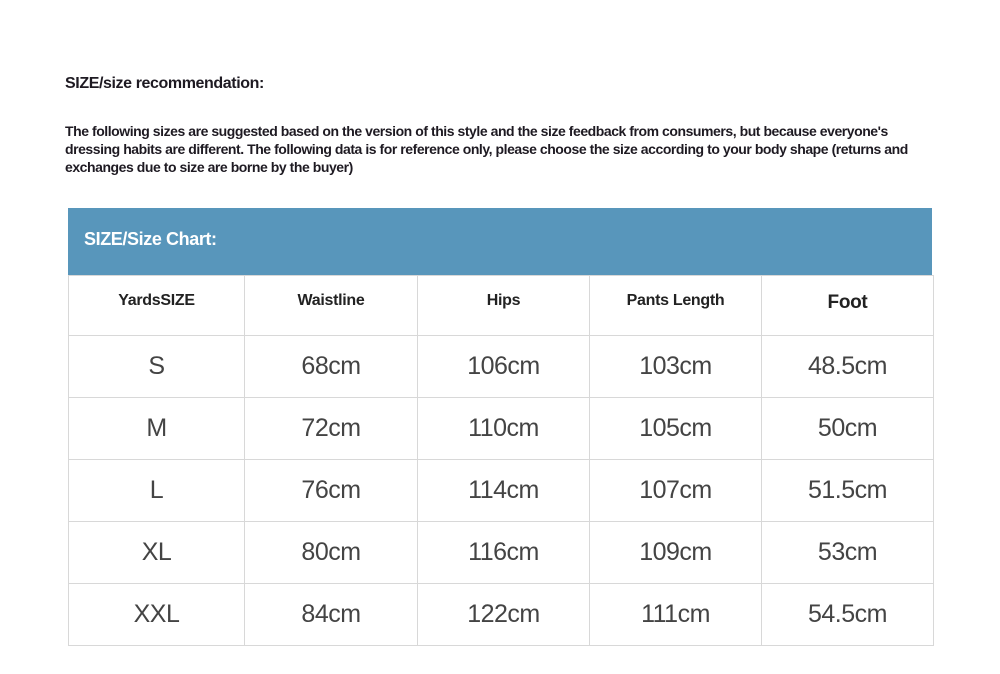 Image resolution: width=1000 pixels, height=674 pixels. I want to click on table-cell: 114cm, so click(503, 490).